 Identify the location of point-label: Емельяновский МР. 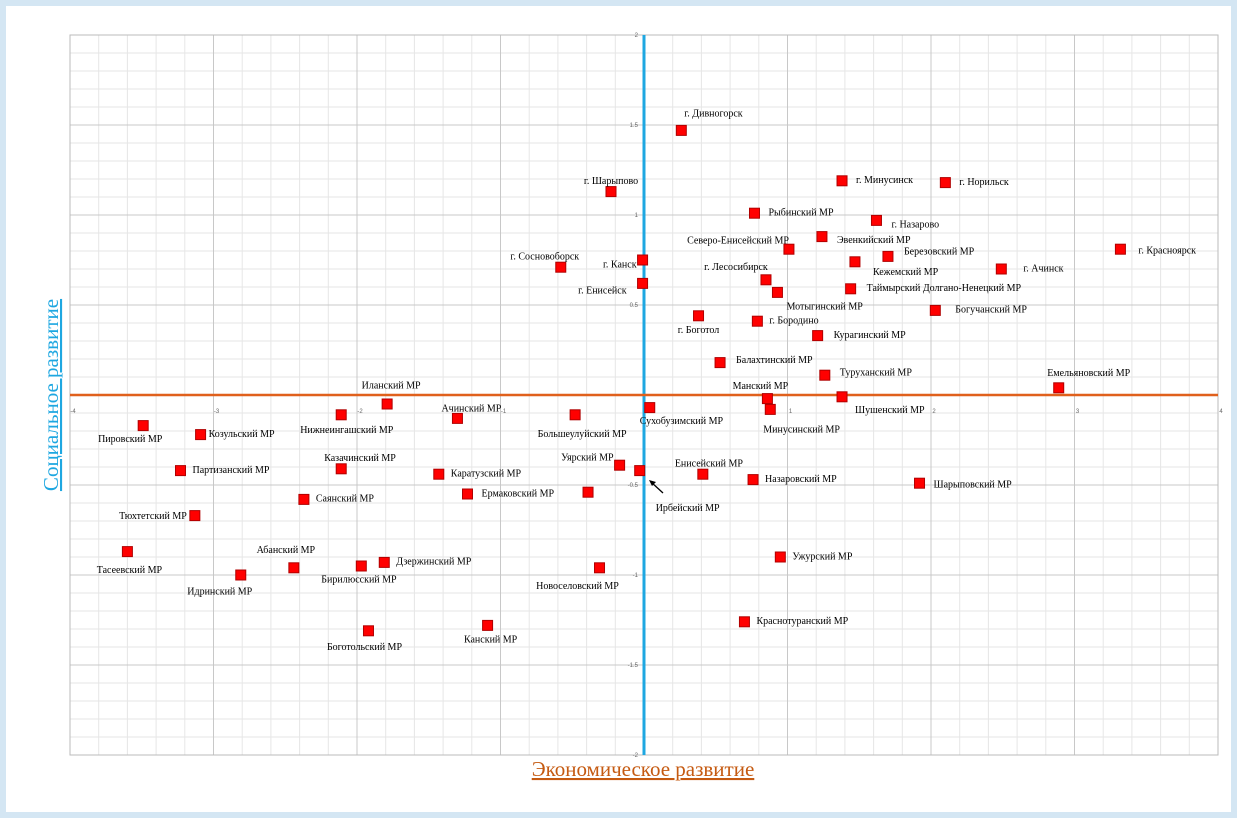
(1088, 373).